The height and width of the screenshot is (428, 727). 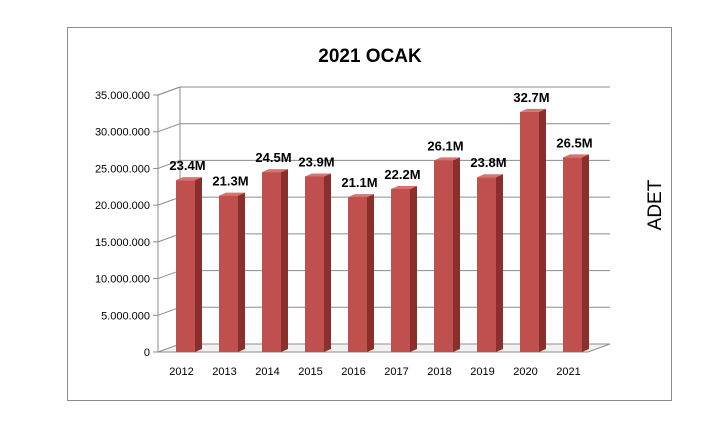 I want to click on data-label: 21.3M, so click(x=230, y=181).